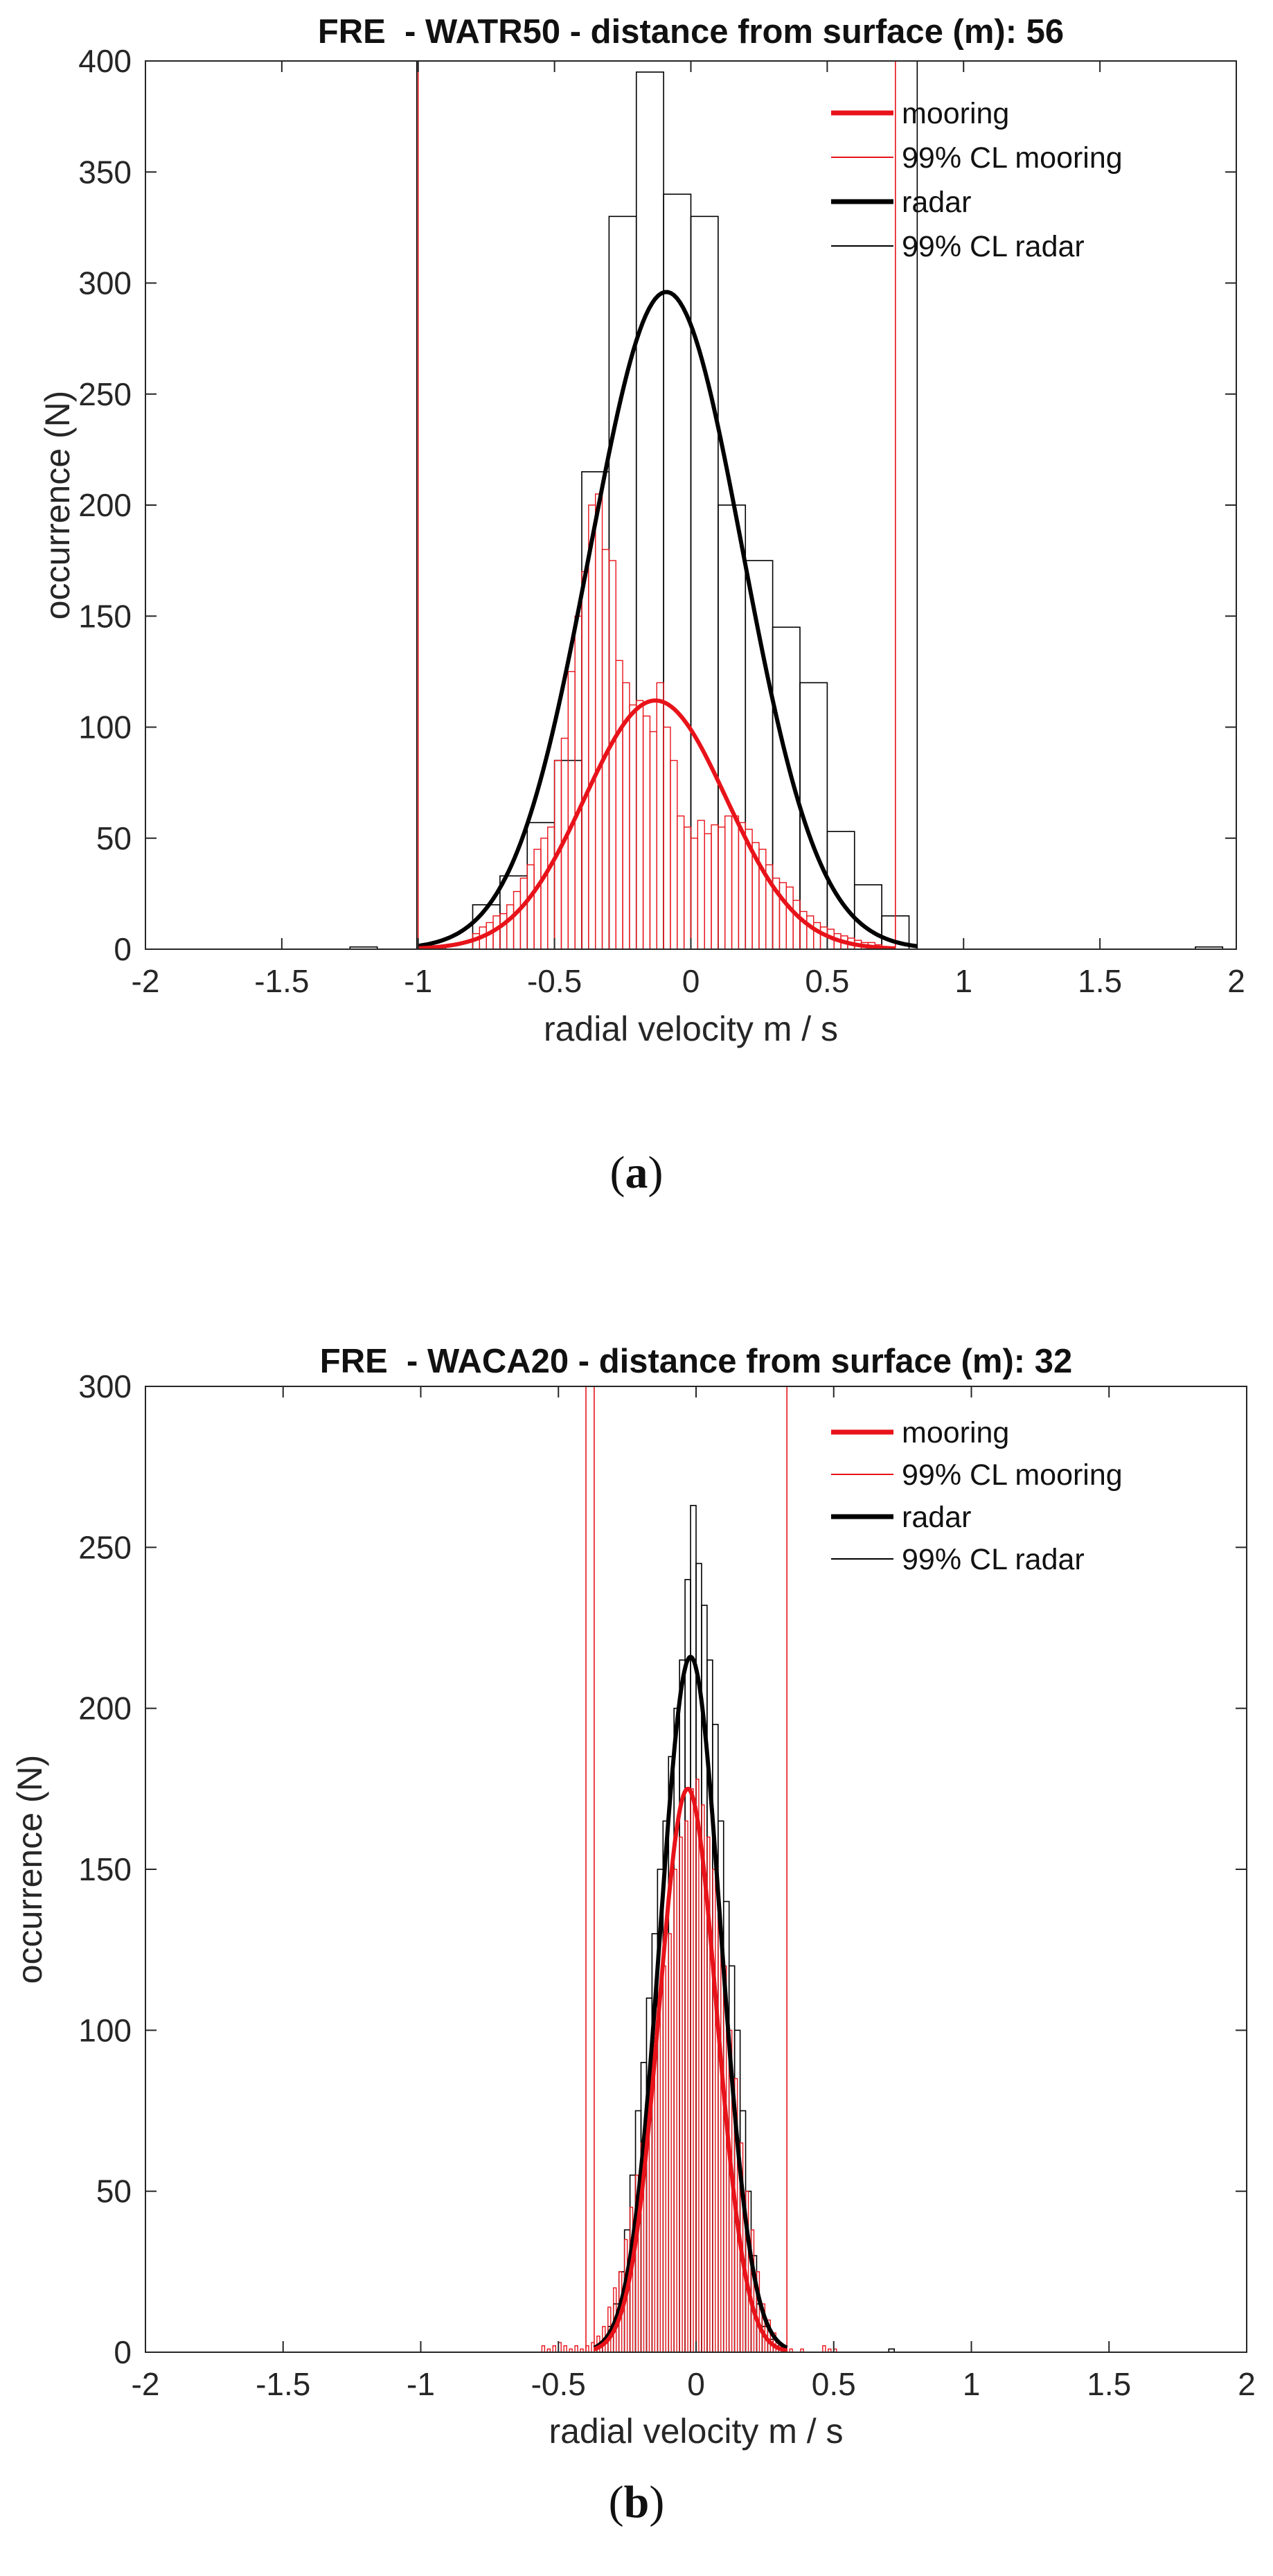 Image resolution: width=1273 pixels, height=2576 pixels. What do you see at coordinates (1236, 981) in the screenshot?
I see `x-tick-label: 2` at bounding box center [1236, 981].